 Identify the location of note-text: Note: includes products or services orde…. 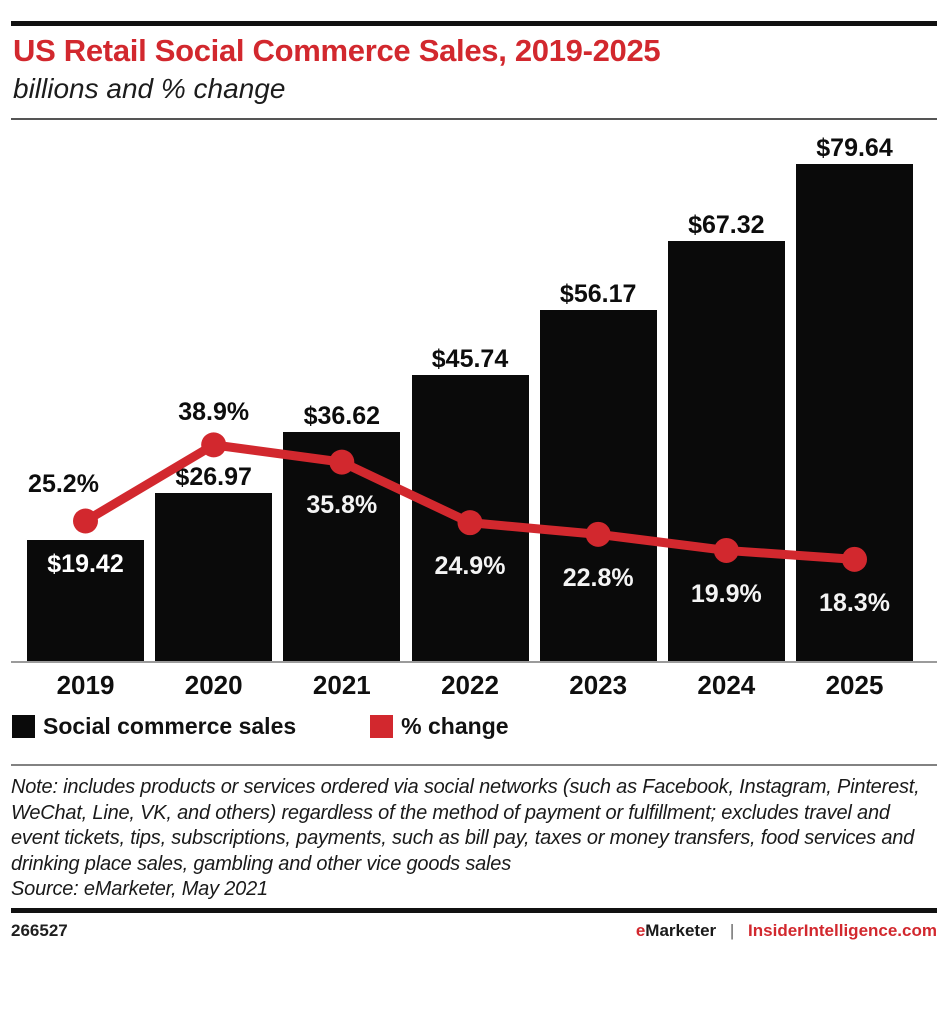
(465, 825).